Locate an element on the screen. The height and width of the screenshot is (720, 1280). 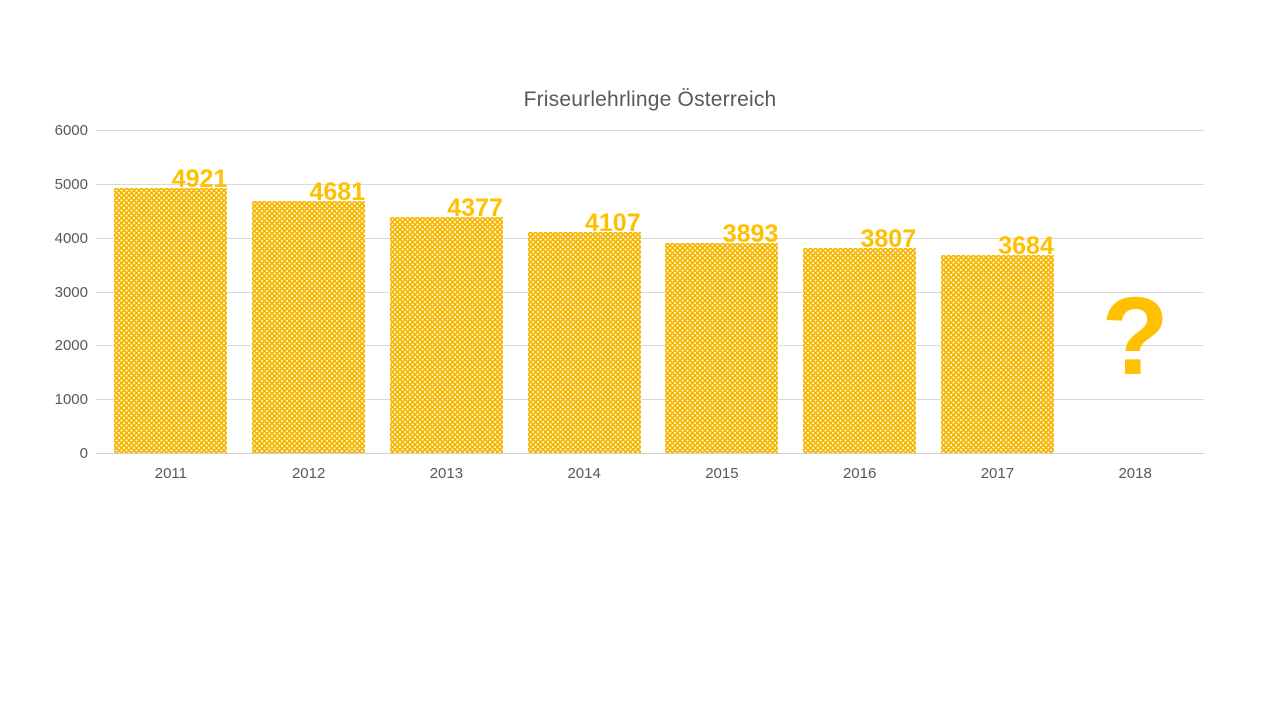
bar-value-label-2017: 3684 is located at coordinates (1026, 245).